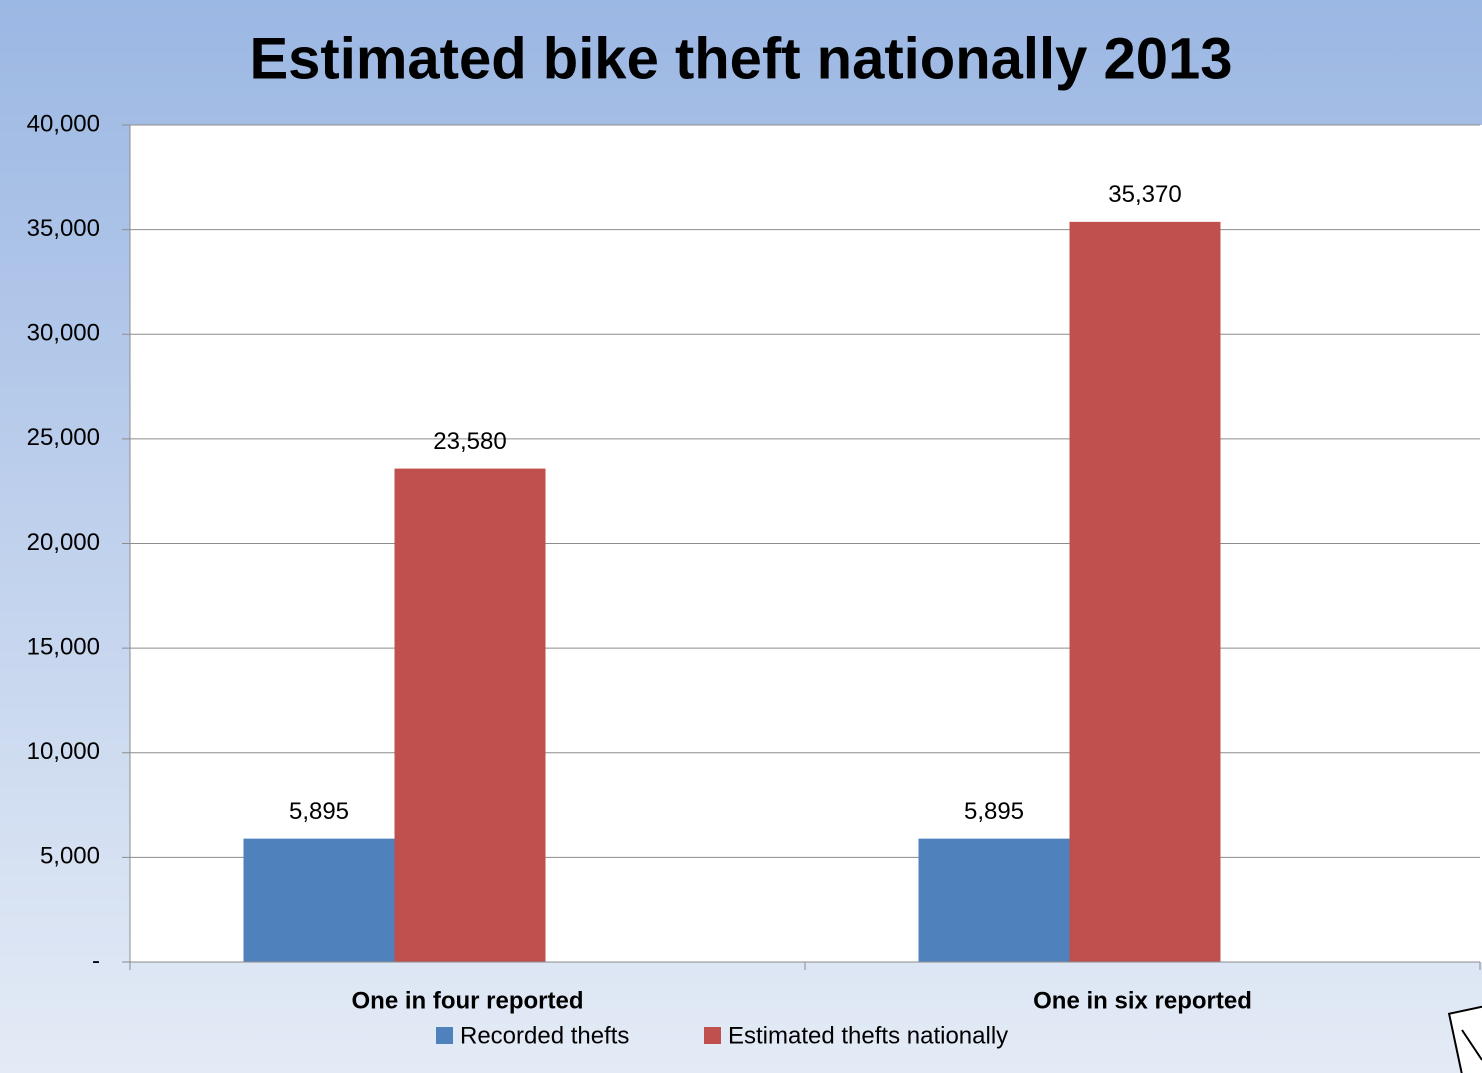  What do you see at coordinates (70, 856) in the screenshot?
I see `y-tick-label: 5,000` at bounding box center [70, 856].